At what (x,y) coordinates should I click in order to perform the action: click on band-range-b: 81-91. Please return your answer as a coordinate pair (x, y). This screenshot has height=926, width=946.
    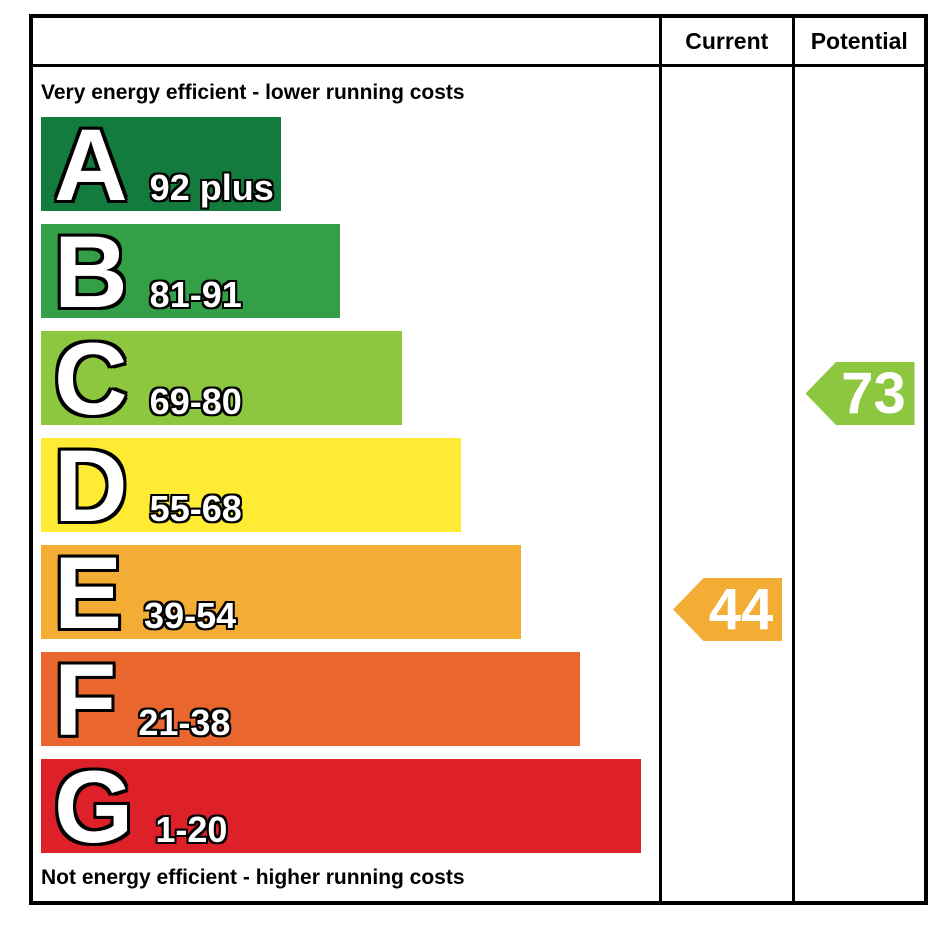
    Looking at the image, I should click on (195, 294).